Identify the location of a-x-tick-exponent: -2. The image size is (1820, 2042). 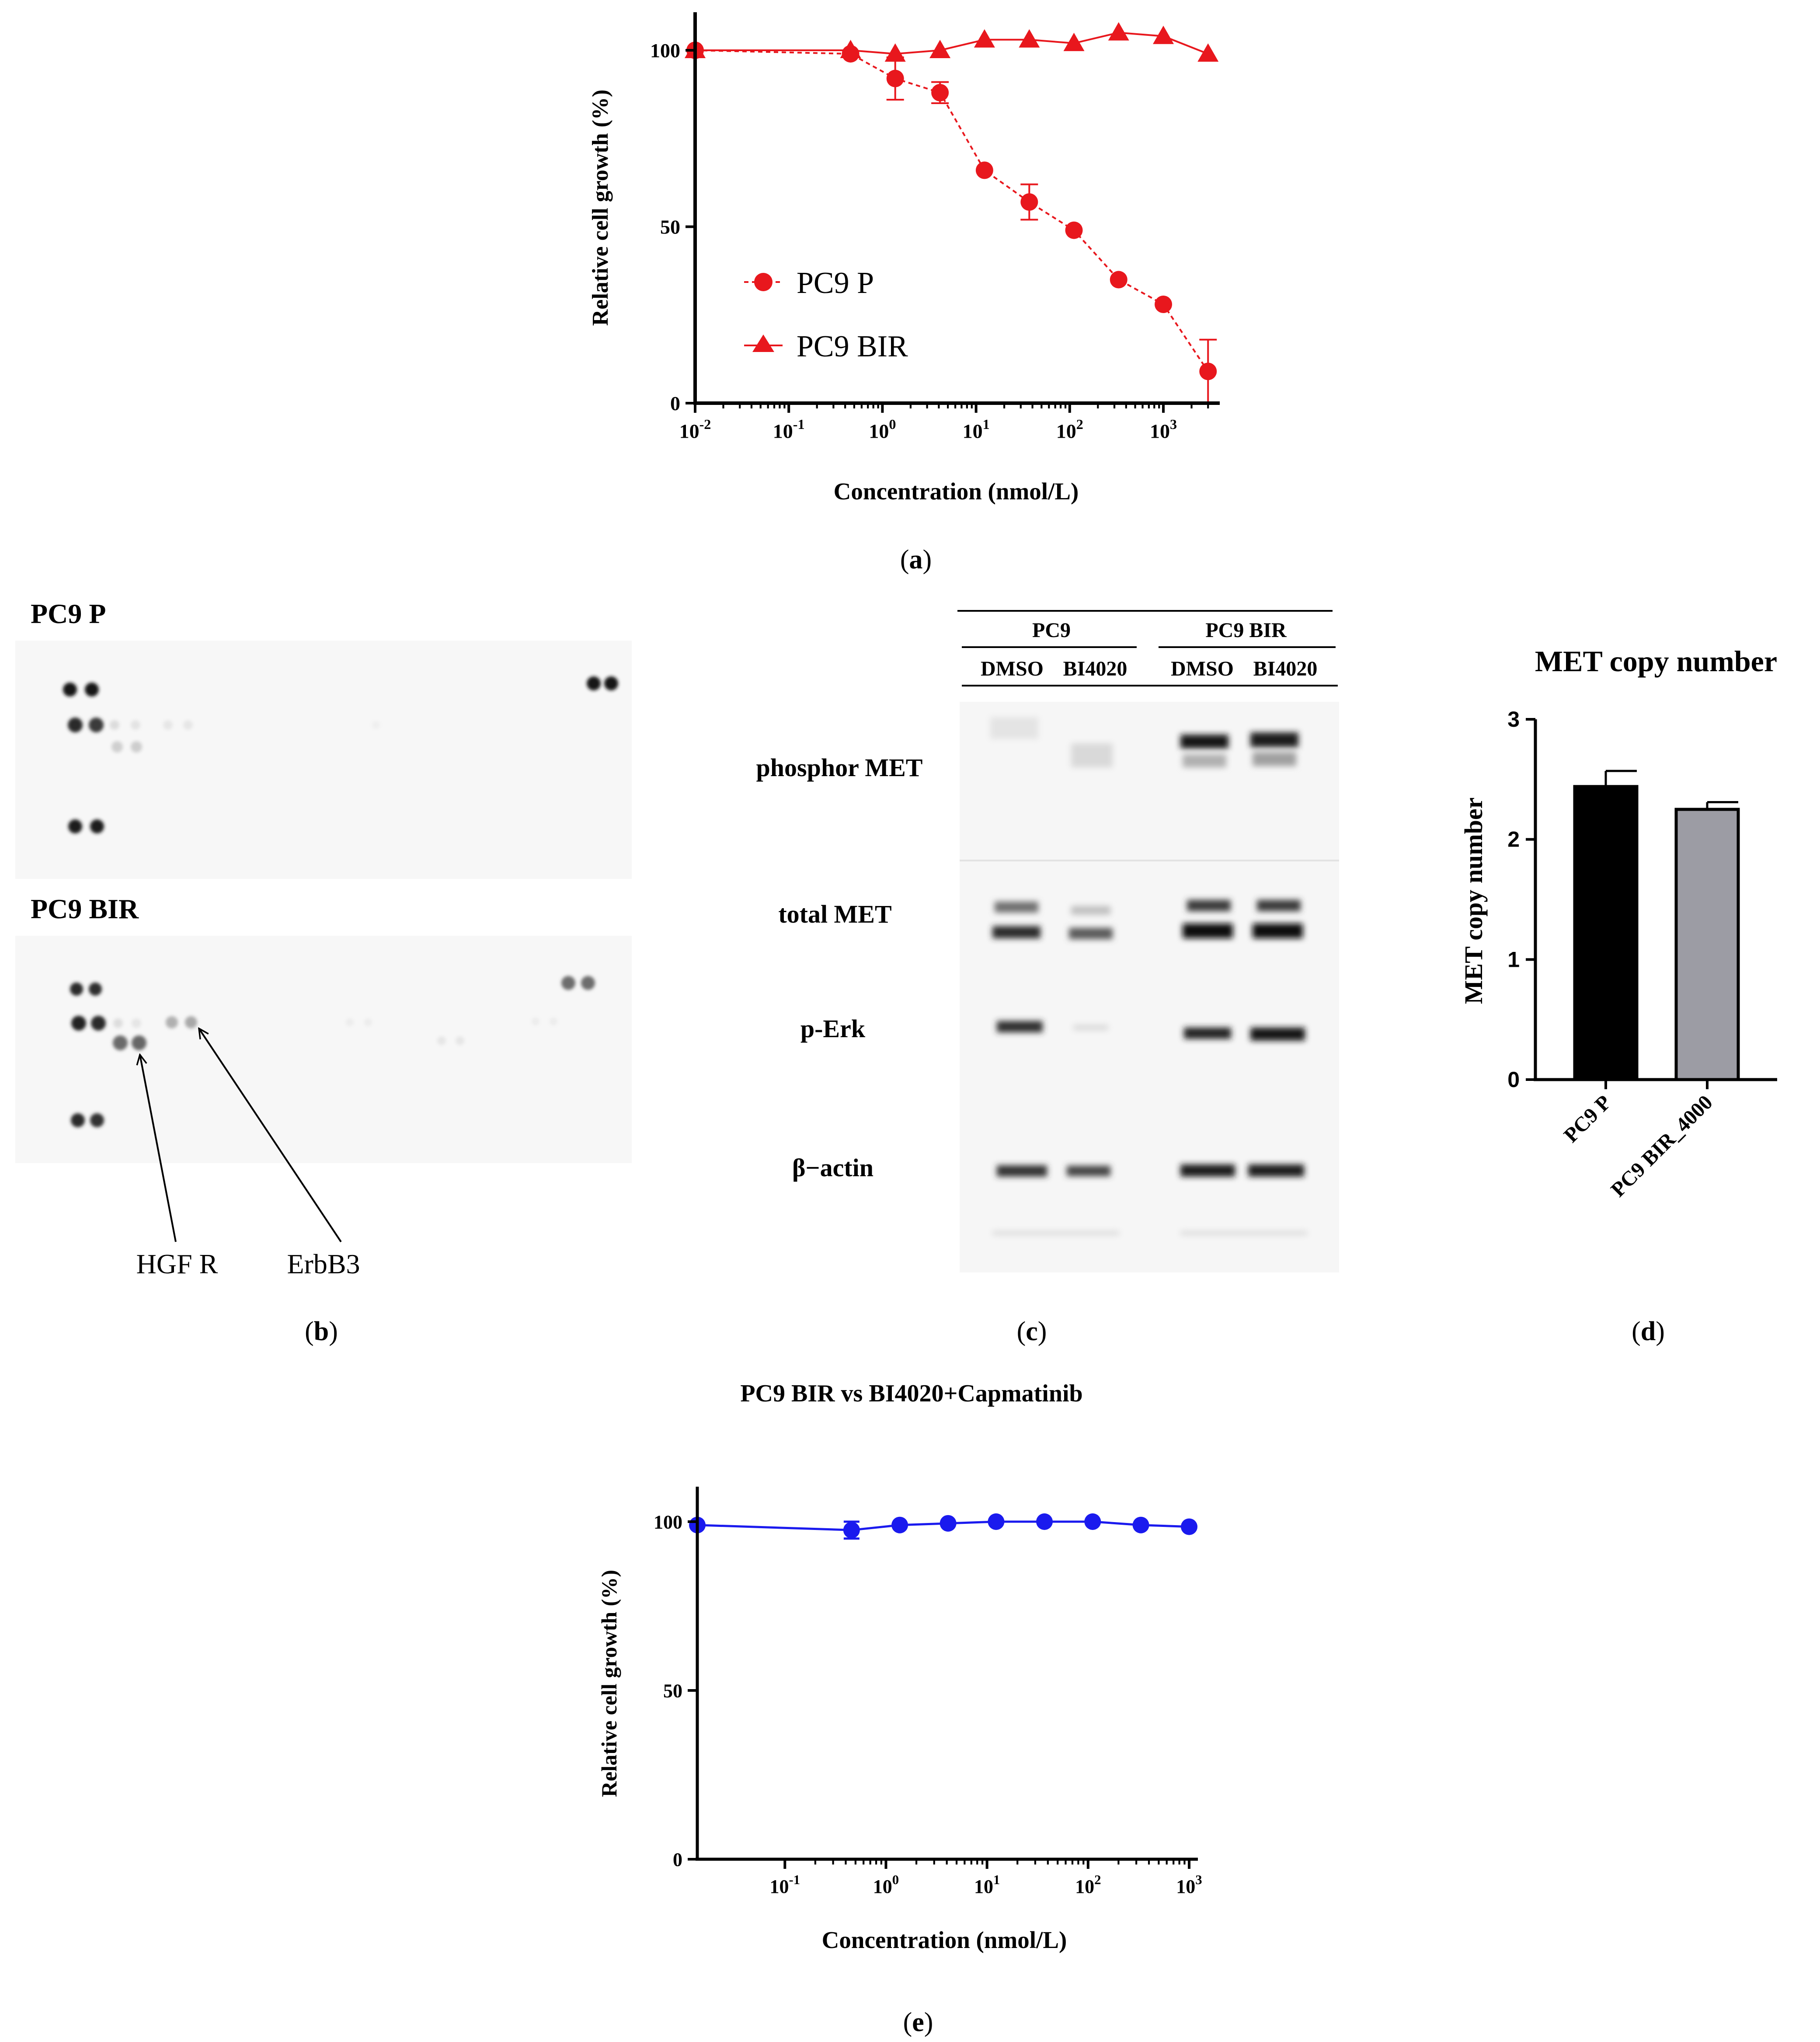
(705, 424).